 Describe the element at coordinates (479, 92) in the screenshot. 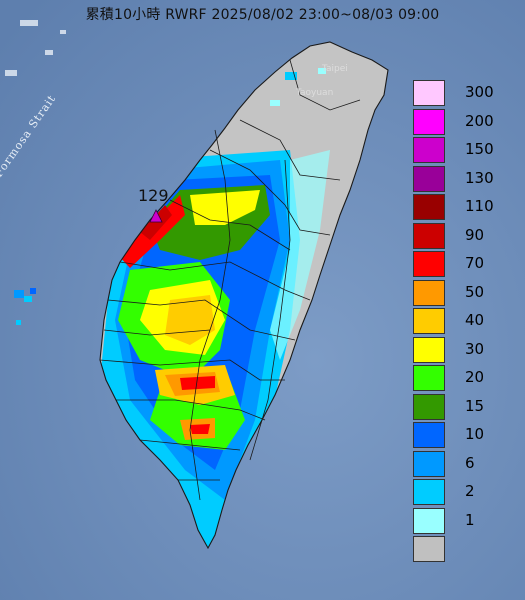

I see `legend-label: 300` at that location.